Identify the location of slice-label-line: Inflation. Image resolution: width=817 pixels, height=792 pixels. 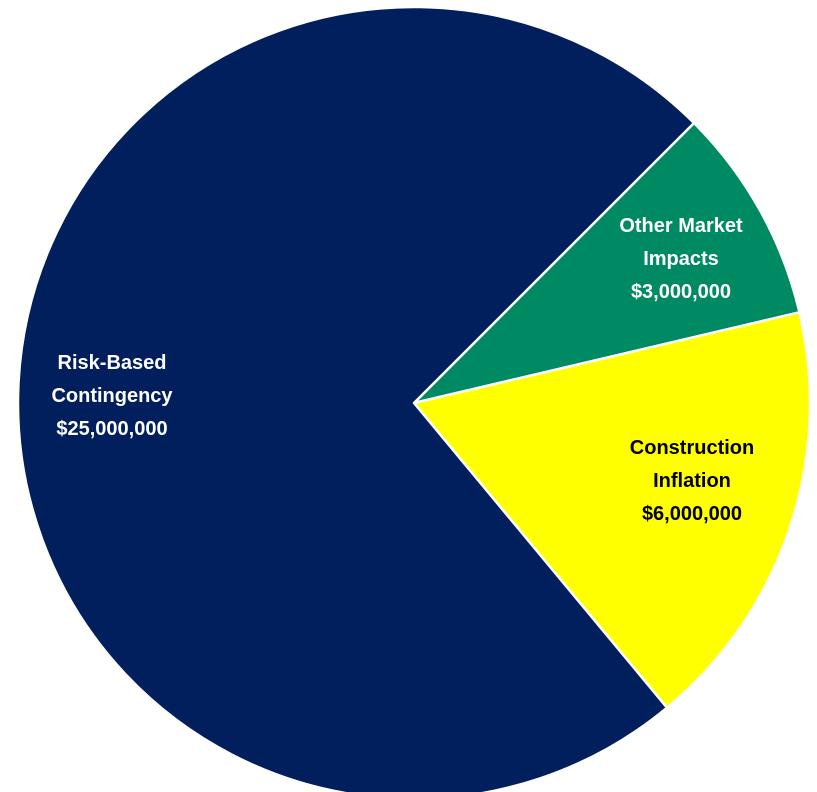
(692, 481).